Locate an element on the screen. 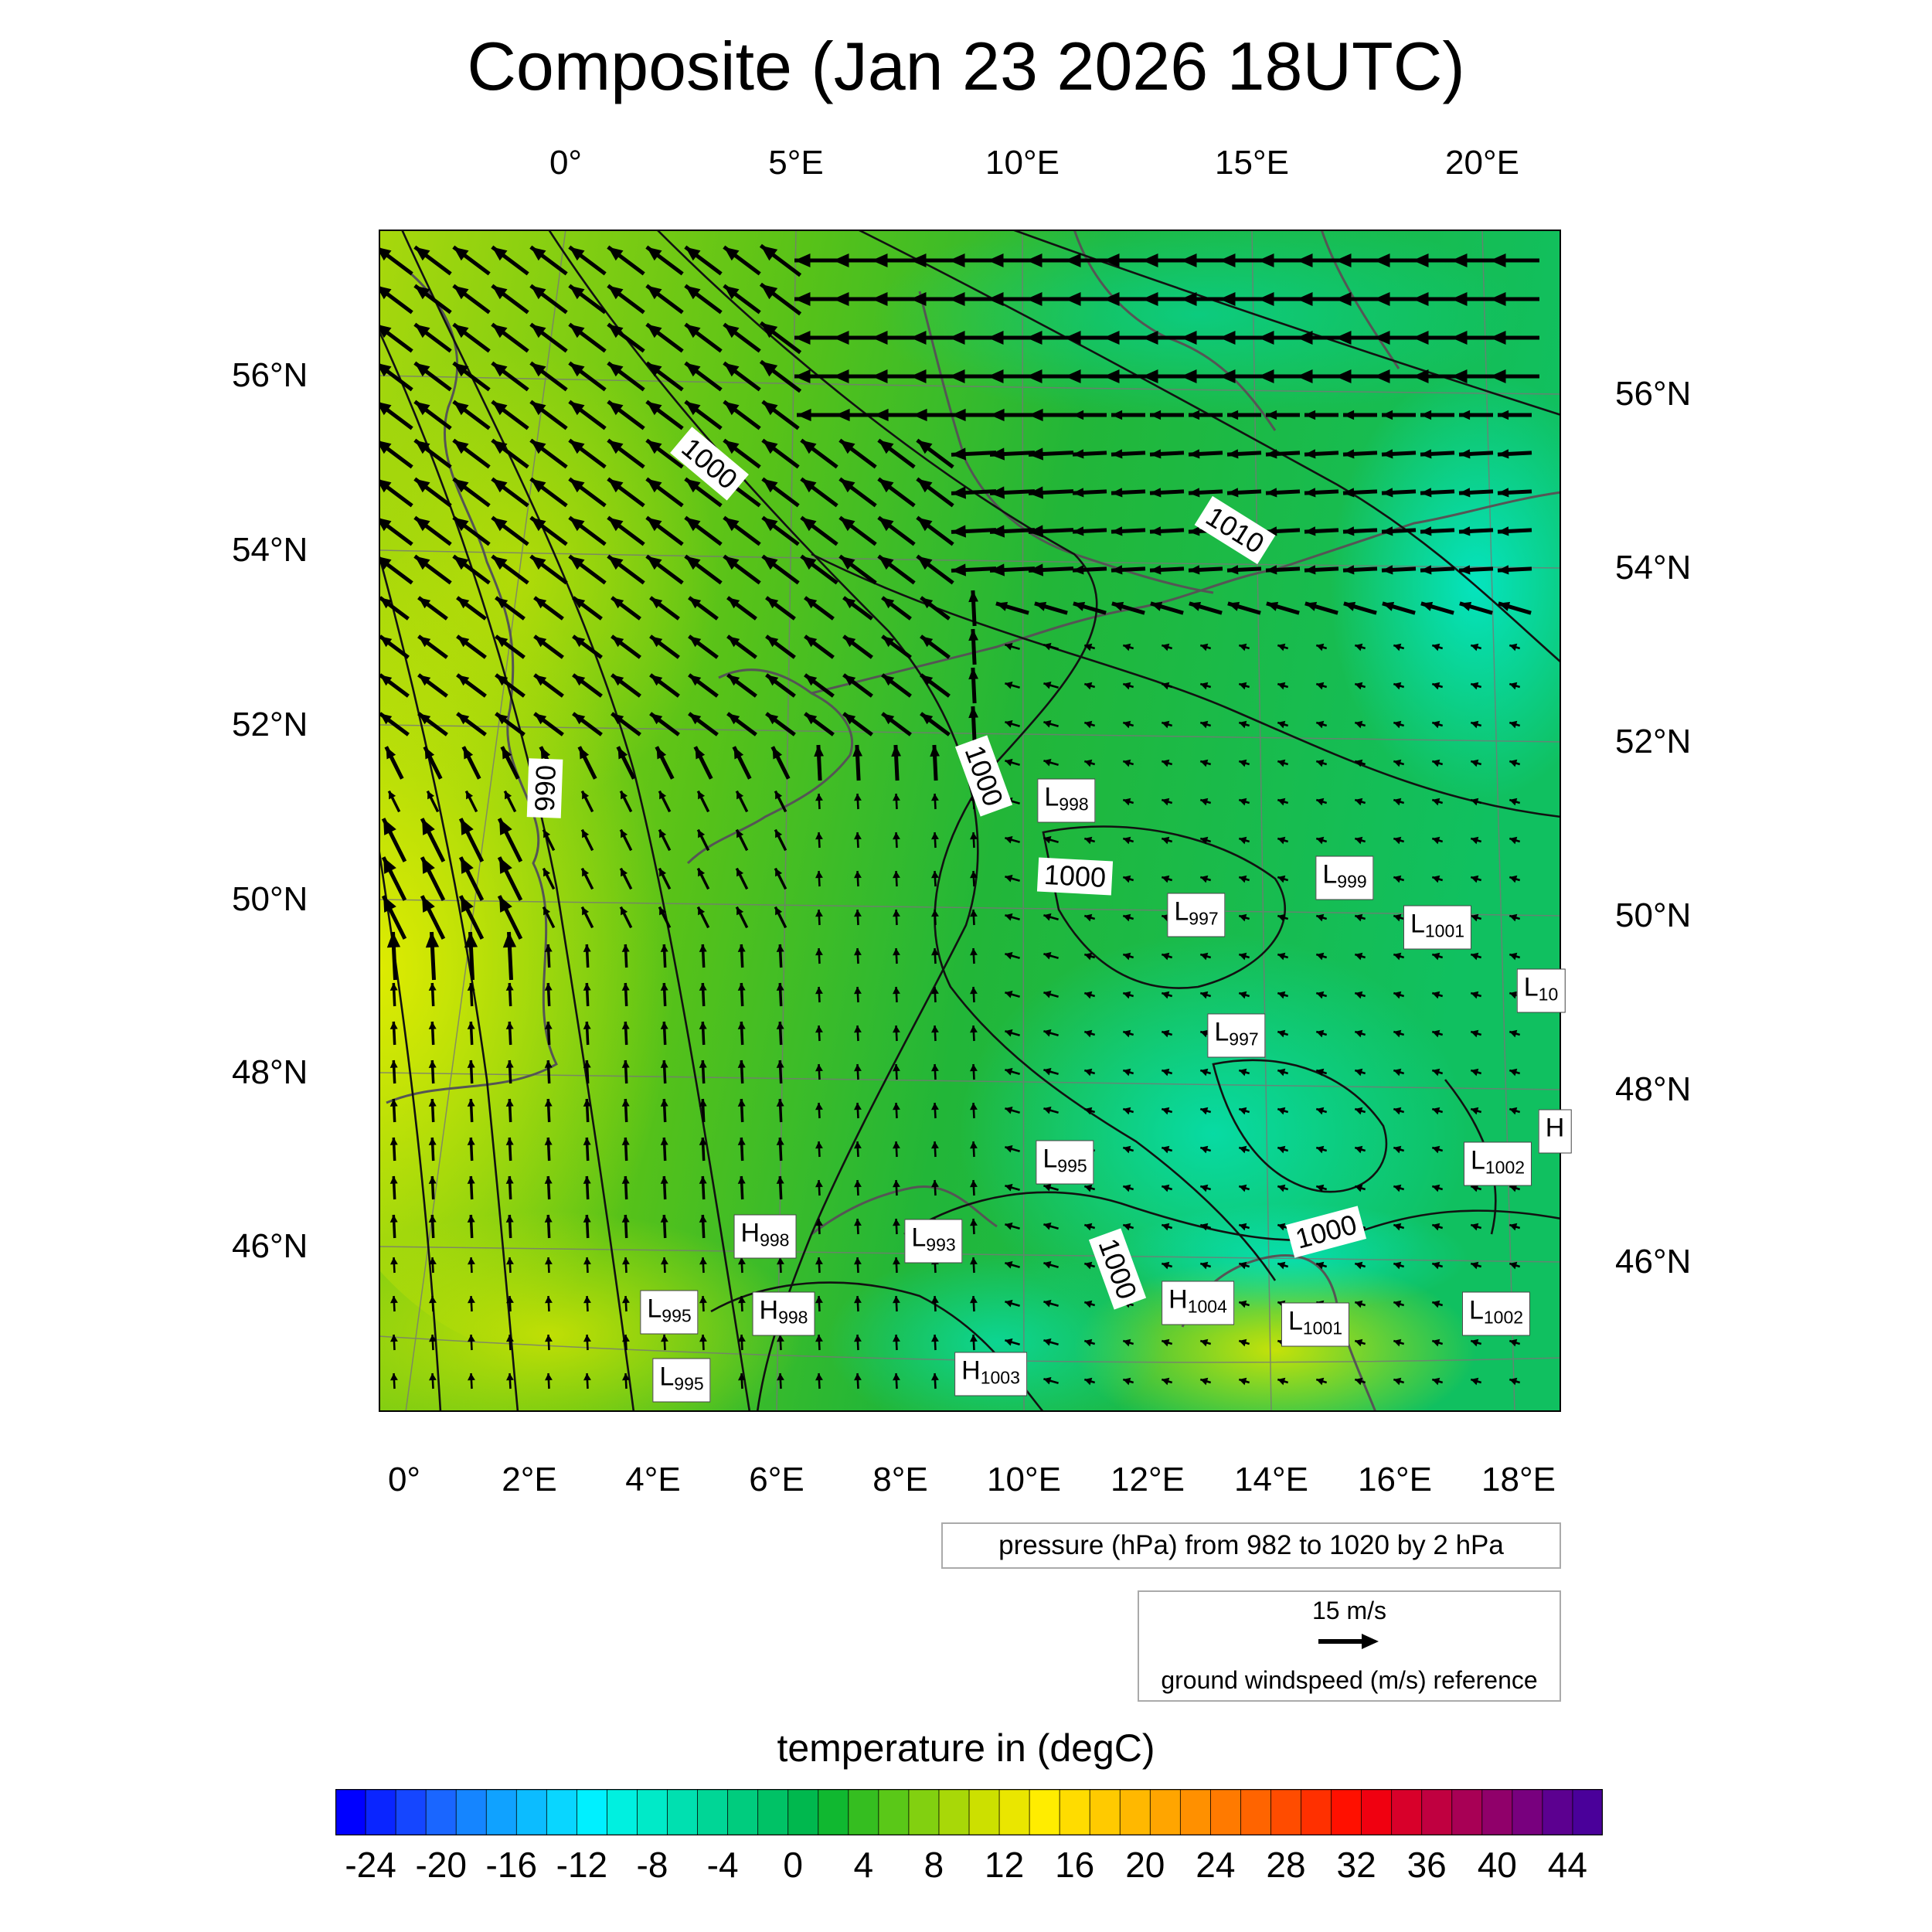  pressure-center-label: L995 is located at coordinates (670, 1312).